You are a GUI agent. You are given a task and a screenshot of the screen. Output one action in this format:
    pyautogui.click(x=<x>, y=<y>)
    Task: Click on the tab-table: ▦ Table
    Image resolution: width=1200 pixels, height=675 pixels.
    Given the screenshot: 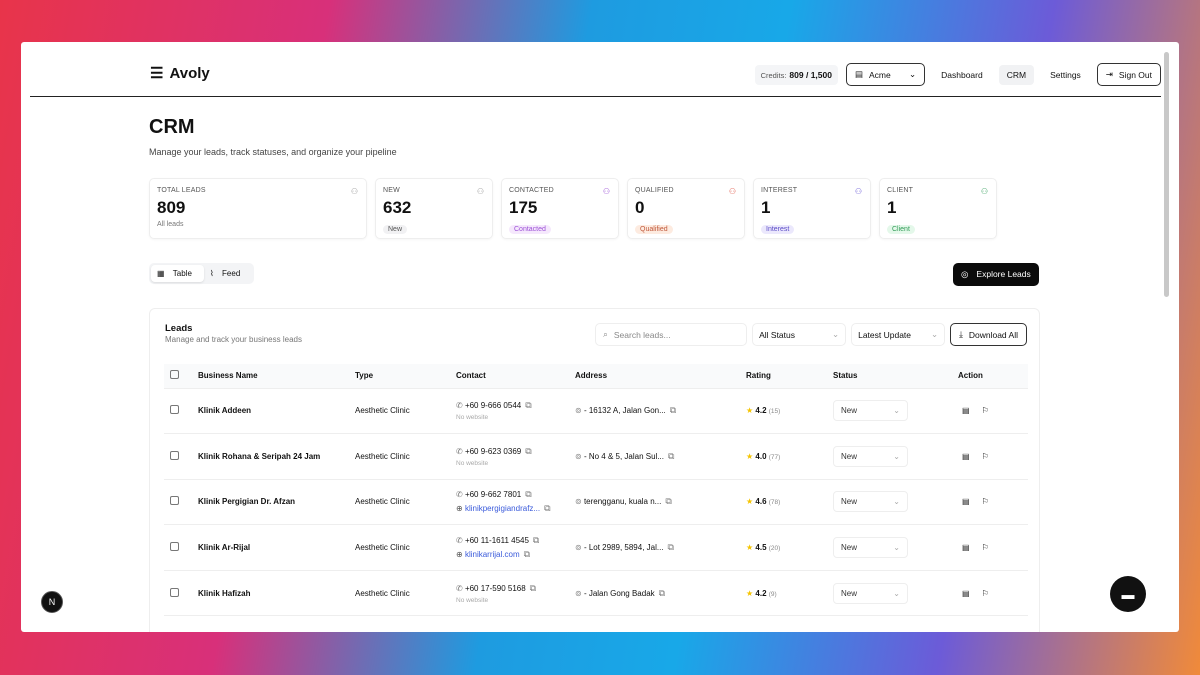 What is the action you would take?
    pyautogui.click(x=177, y=273)
    